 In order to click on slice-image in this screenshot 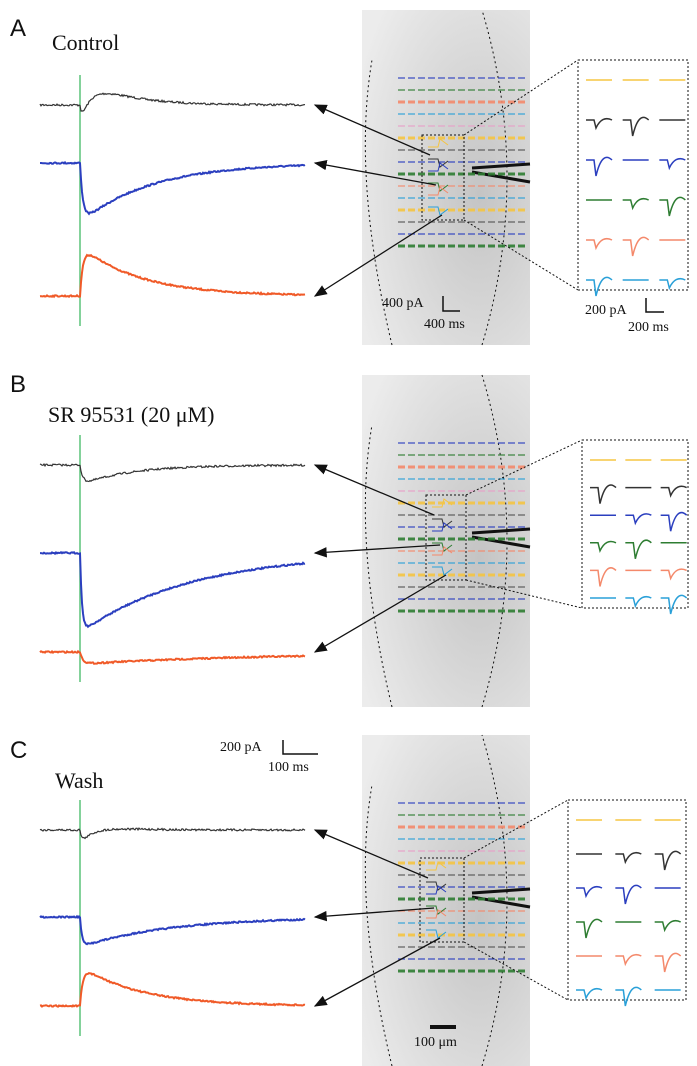, I will do `click(446, 541)`.